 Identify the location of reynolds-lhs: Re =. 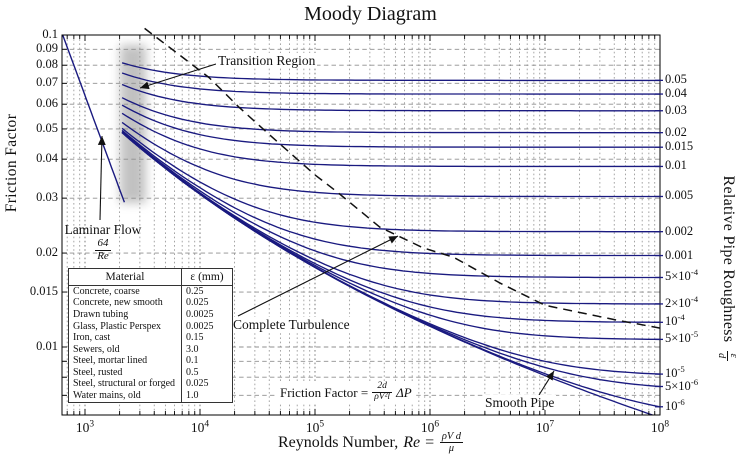
(419, 442).